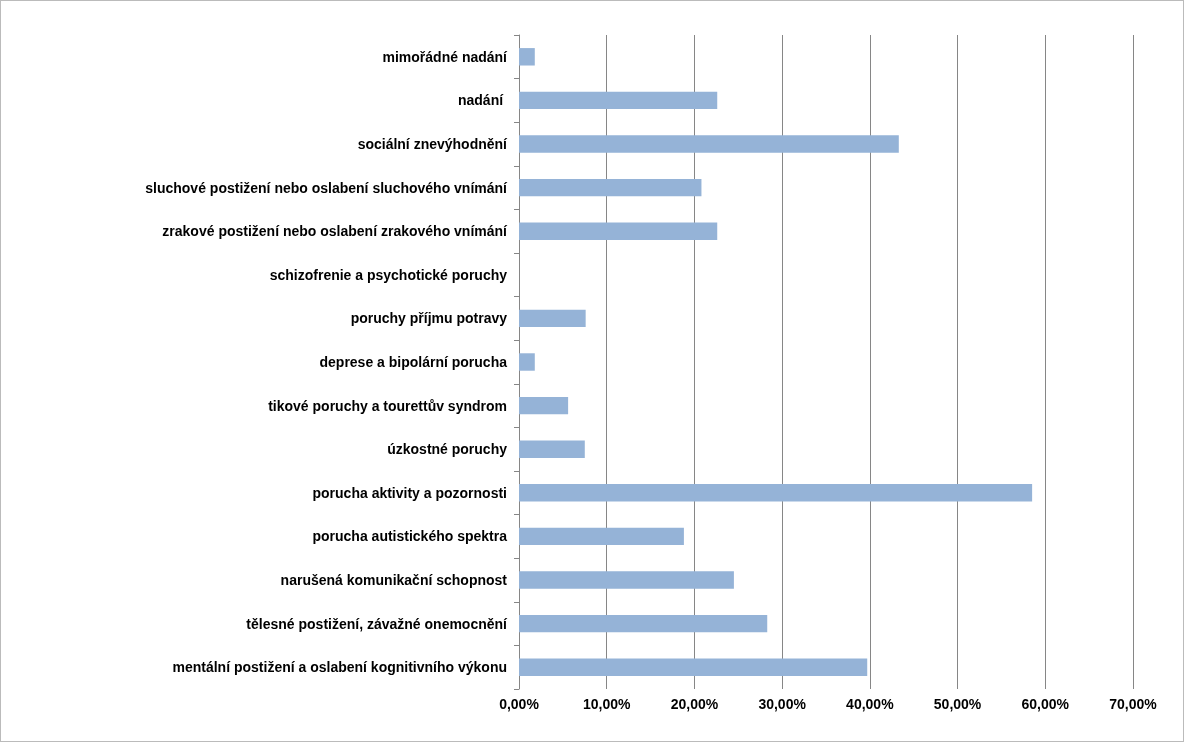 Image resolution: width=1184 pixels, height=742 pixels. Describe the element at coordinates (607, 704) in the screenshot. I see `x-tick-label: 10,00%` at that location.